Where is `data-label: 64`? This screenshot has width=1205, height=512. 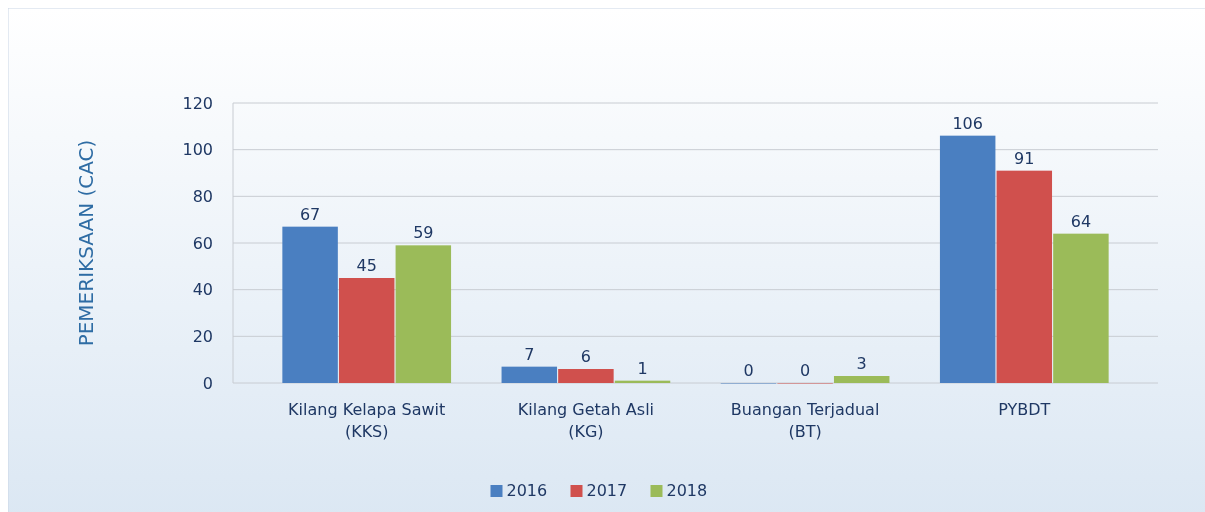 data-label: 64 is located at coordinates (1081, 221).